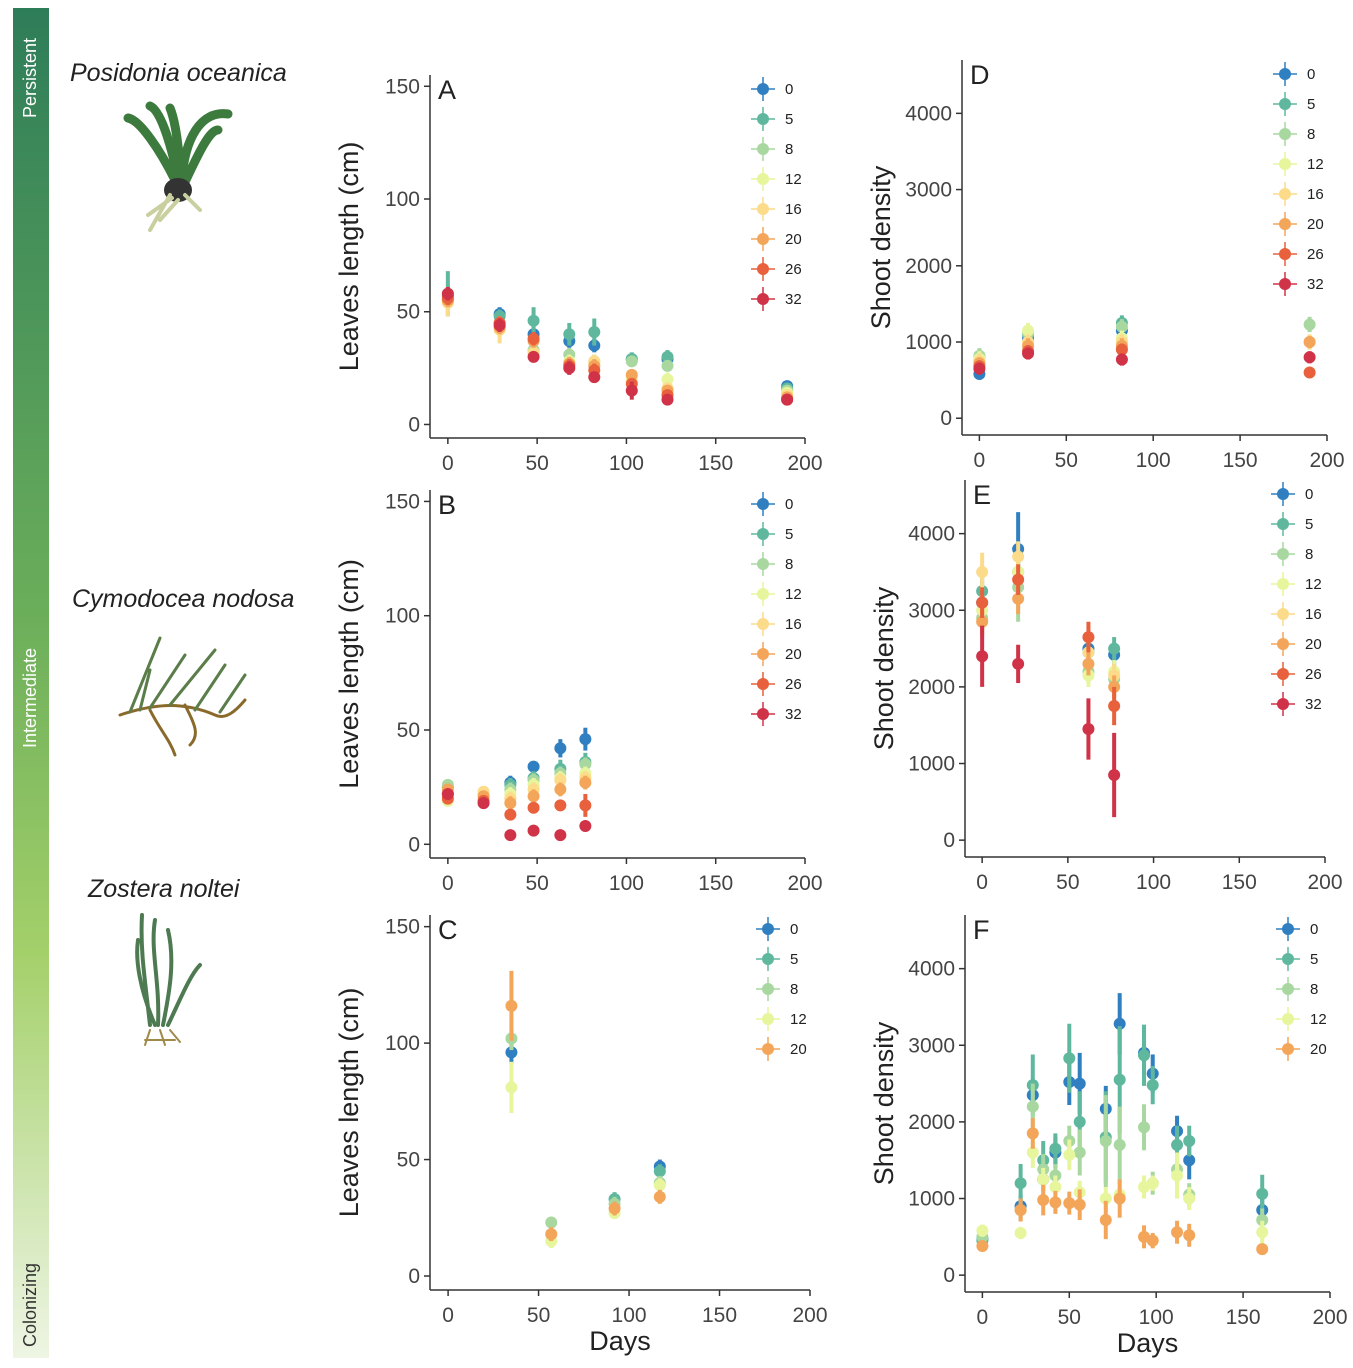 The height and width of the screenshot is (1368, 1353). Describe the element at coordinates (928, 342) in the screenshot. I see `y-tick-label: 1000` at that location.